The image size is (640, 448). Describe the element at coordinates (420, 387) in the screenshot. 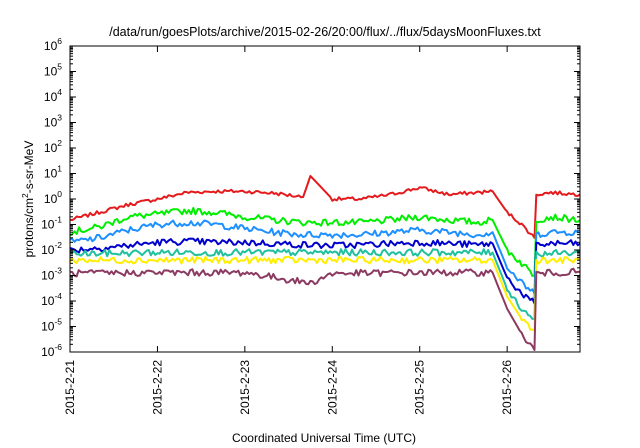

I see `x-tick-label: 2015-2-25` at that location.